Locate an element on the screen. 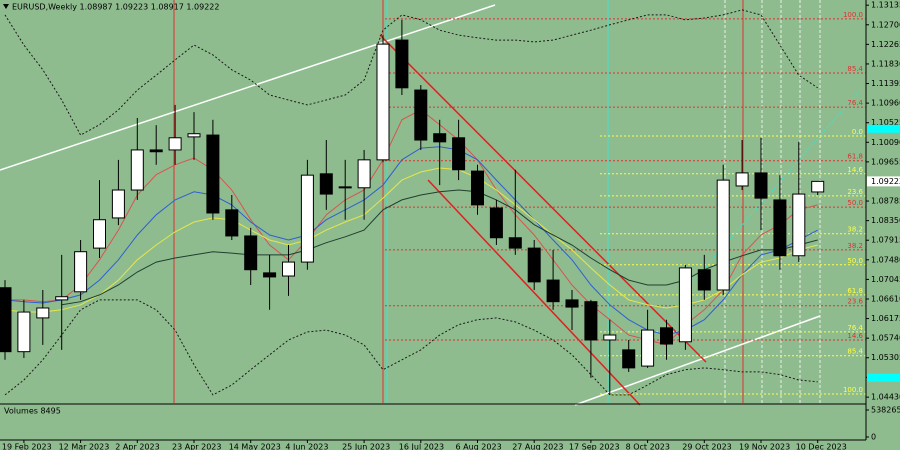 This screenshot has height=450, width=900. y-tick-label: 1.05740 is located at coordinates (885, 338).